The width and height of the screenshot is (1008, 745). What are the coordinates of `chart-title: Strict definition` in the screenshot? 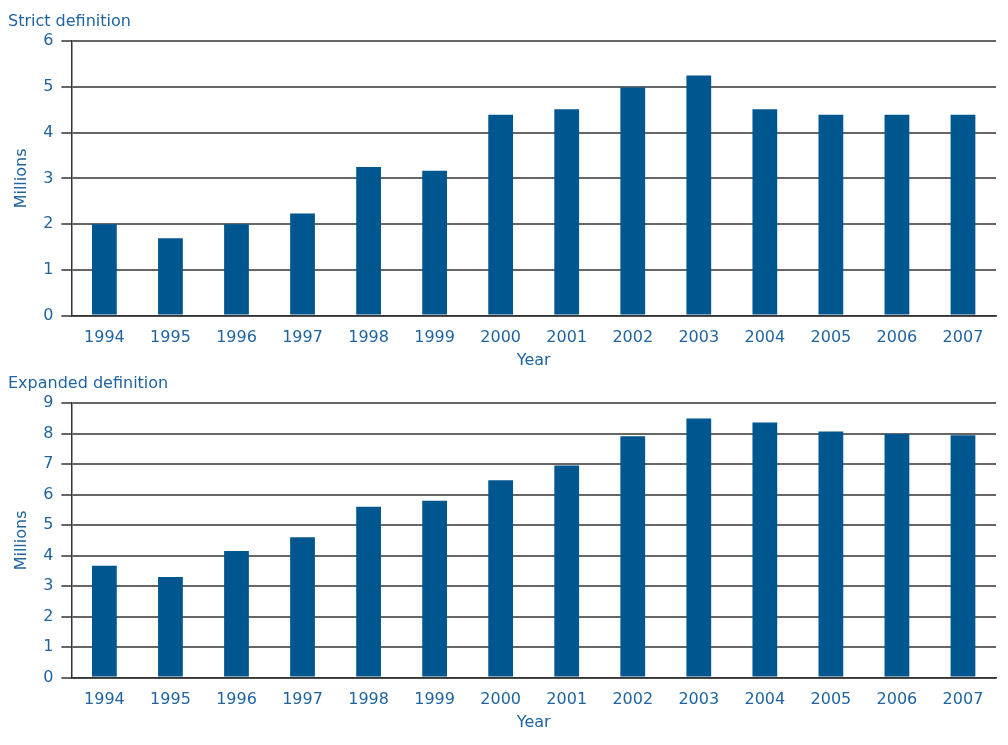 It's located at (69, 20).